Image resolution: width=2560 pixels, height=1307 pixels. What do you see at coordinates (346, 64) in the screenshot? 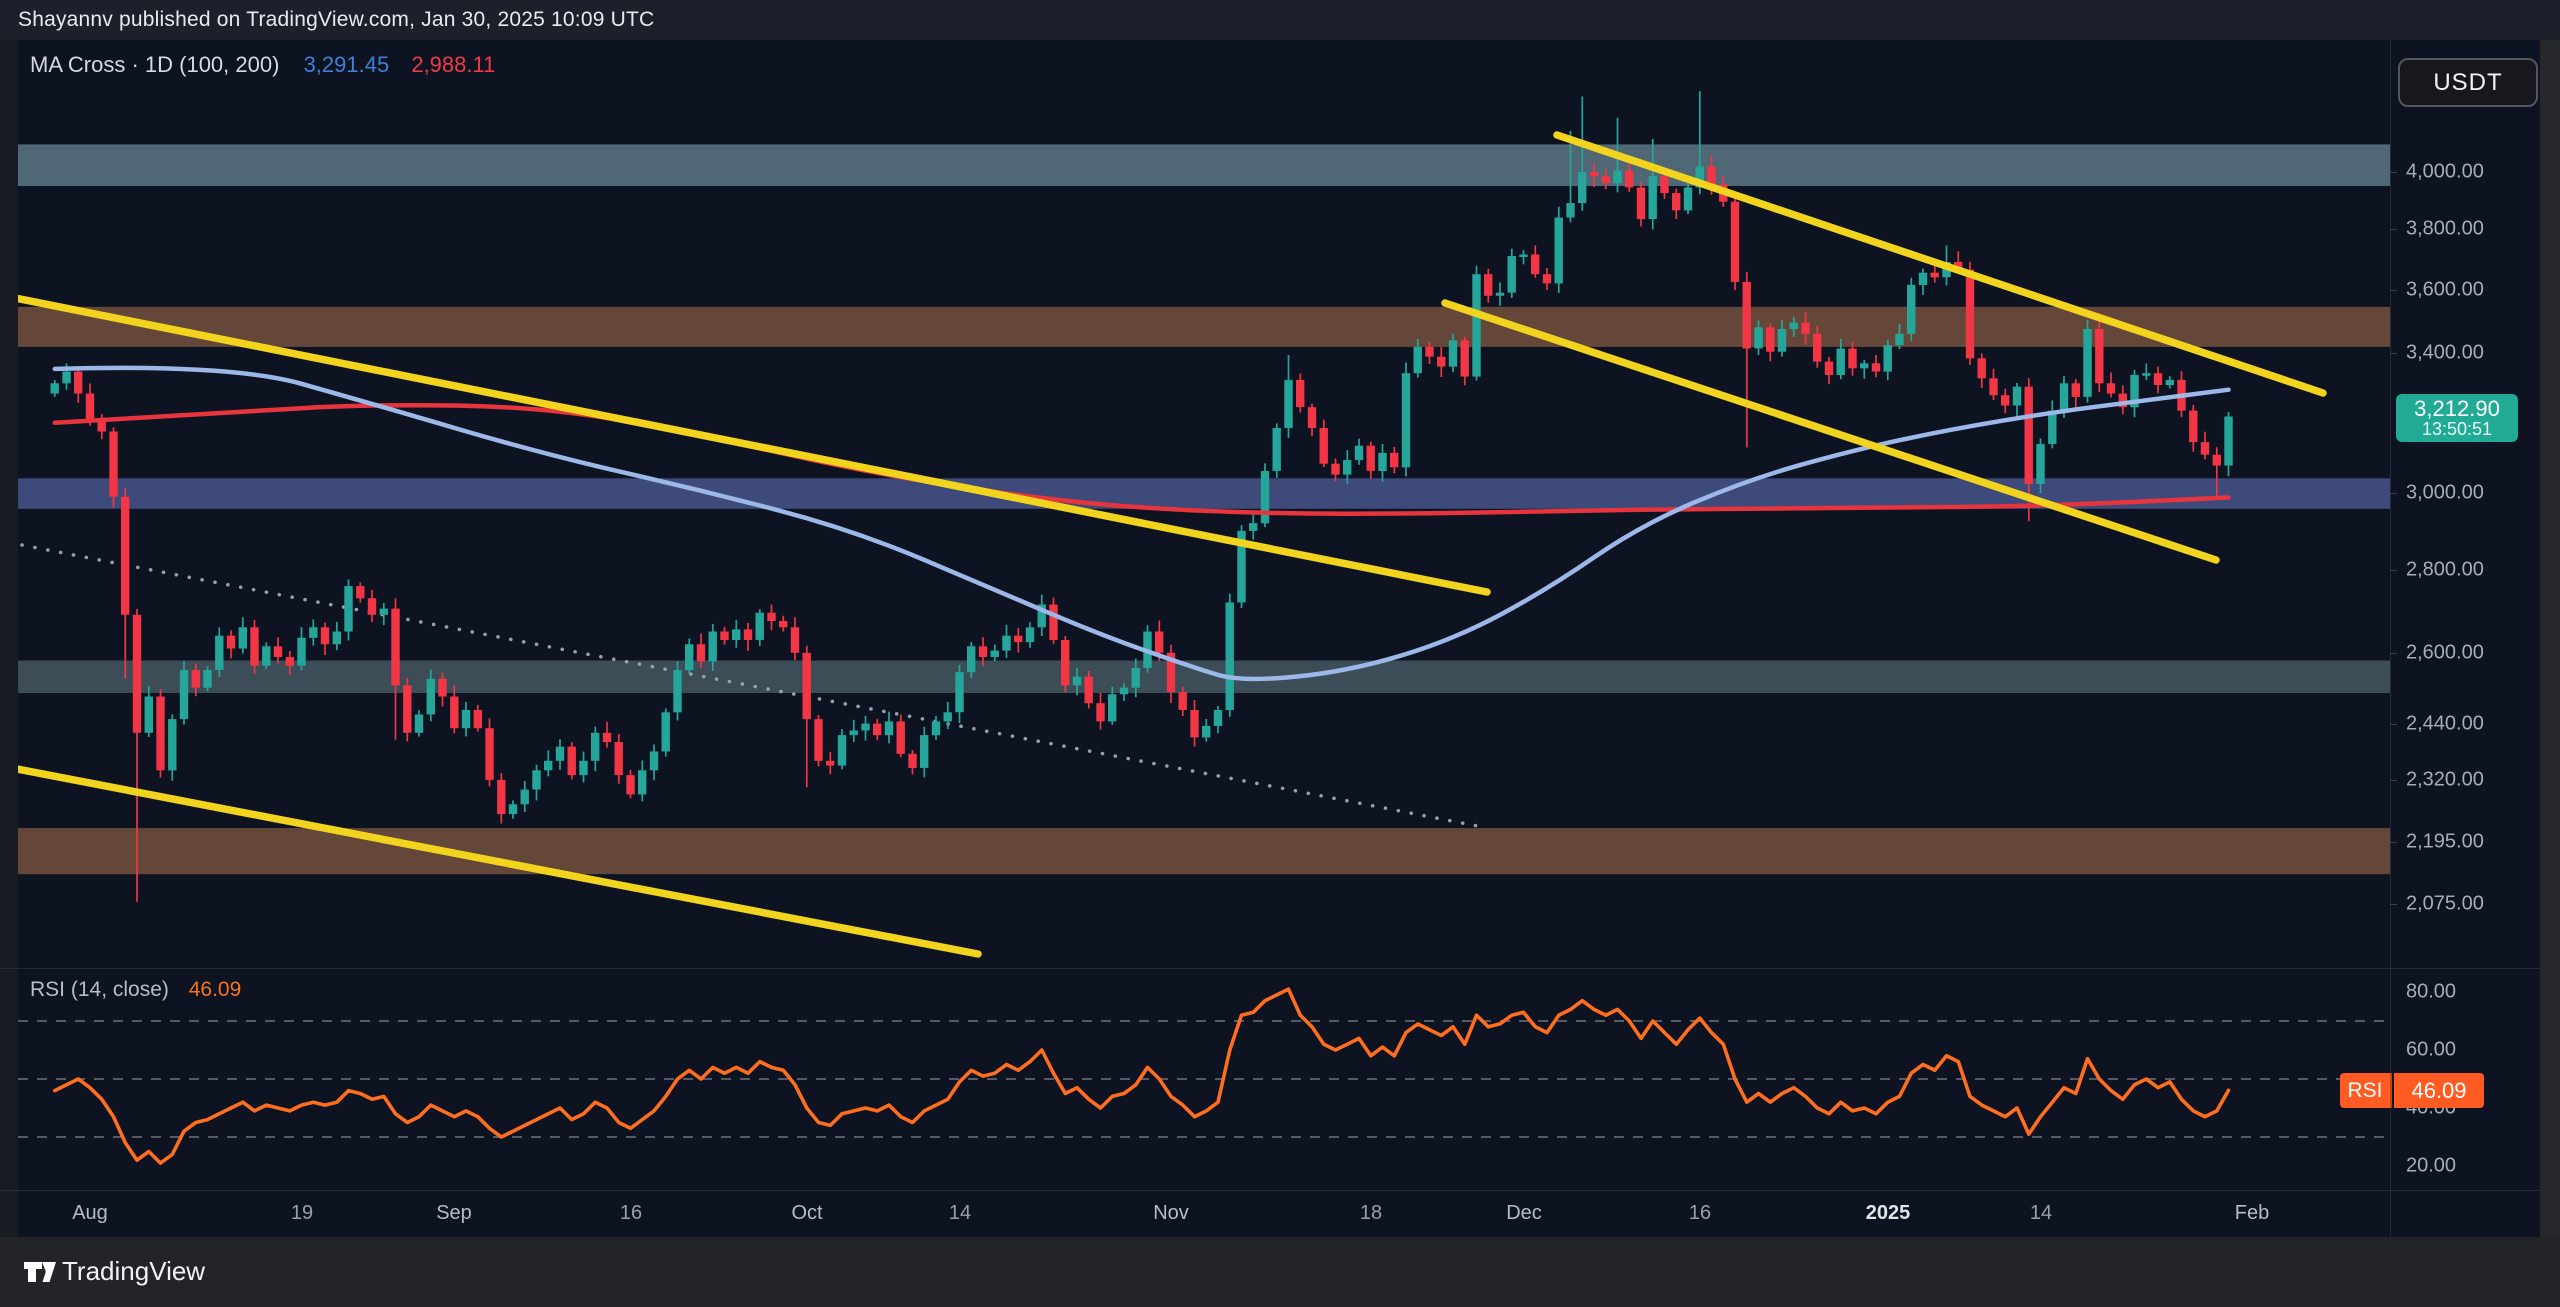
I see `ma100-value: 3,291.45` at bounding box center [346, 64].